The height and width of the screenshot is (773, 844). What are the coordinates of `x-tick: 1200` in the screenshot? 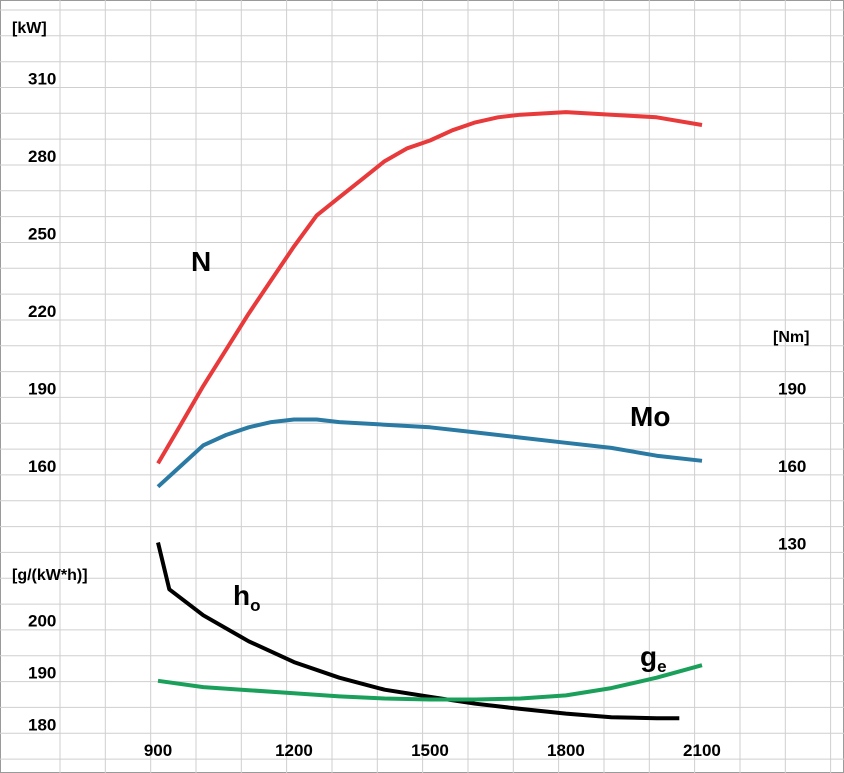 It's located at (294, 750).